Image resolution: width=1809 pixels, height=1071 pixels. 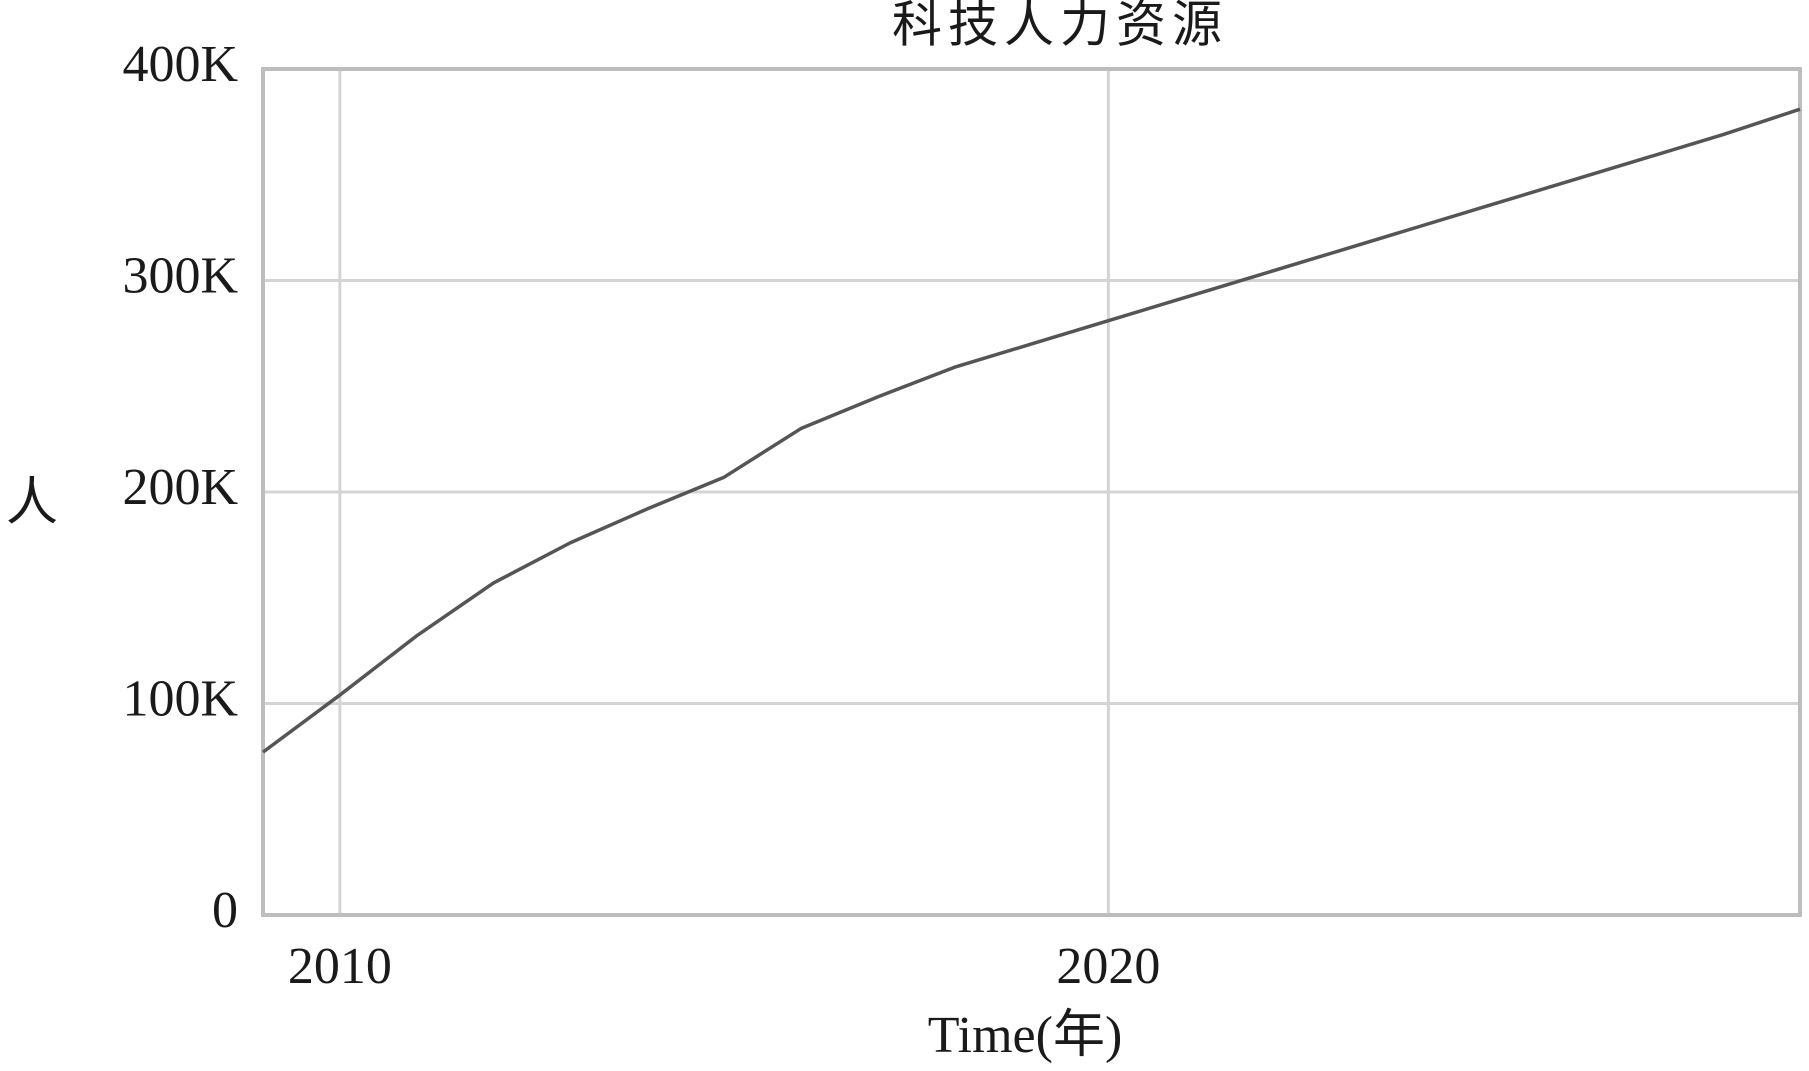 What do you see at coordinates (1108, 966) in the screenshot?
I see `x-tick-label: 2020` at bounding box center [1108, 966].